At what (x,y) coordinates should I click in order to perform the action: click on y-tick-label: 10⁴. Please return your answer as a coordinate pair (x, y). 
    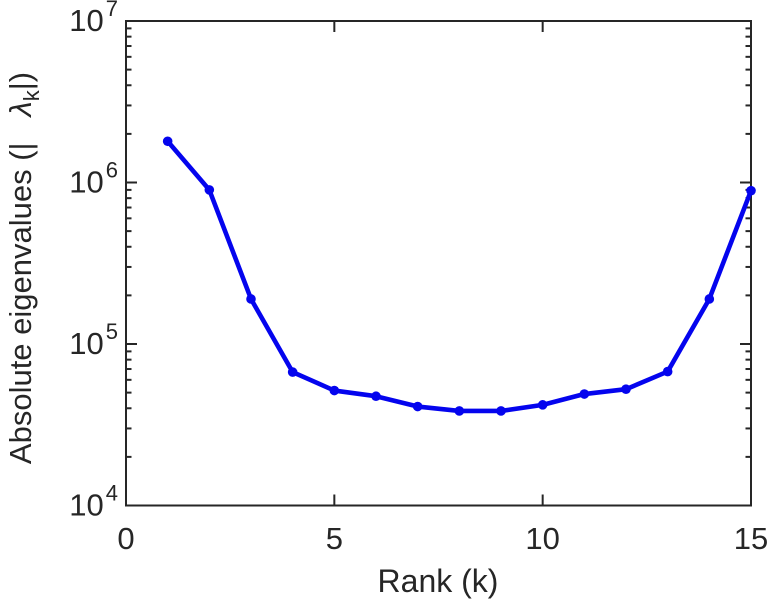
    Looking at the image, I should click on (93, 502).